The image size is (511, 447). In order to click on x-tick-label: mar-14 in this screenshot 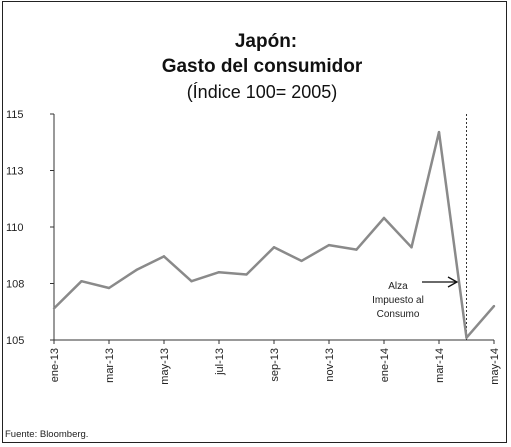, I will do `click(440, 365)`.